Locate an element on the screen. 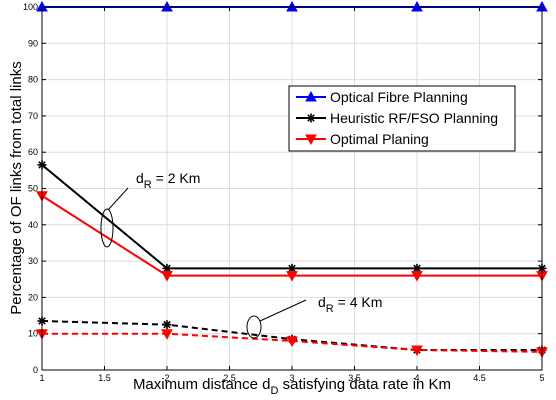  y-tick-label: 70 is located at coordinates (33, 116).